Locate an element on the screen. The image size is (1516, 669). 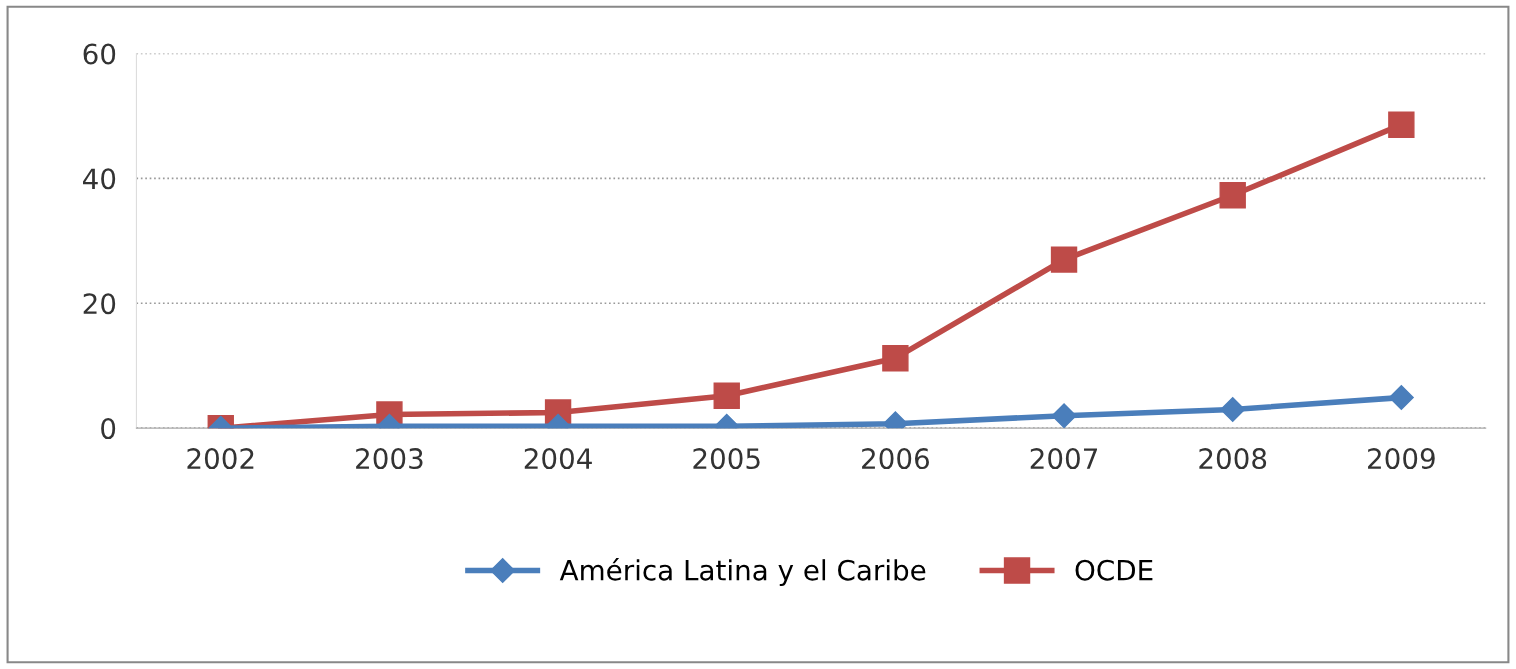
y-tick-label: 40 is located at coordinates (99, 179).